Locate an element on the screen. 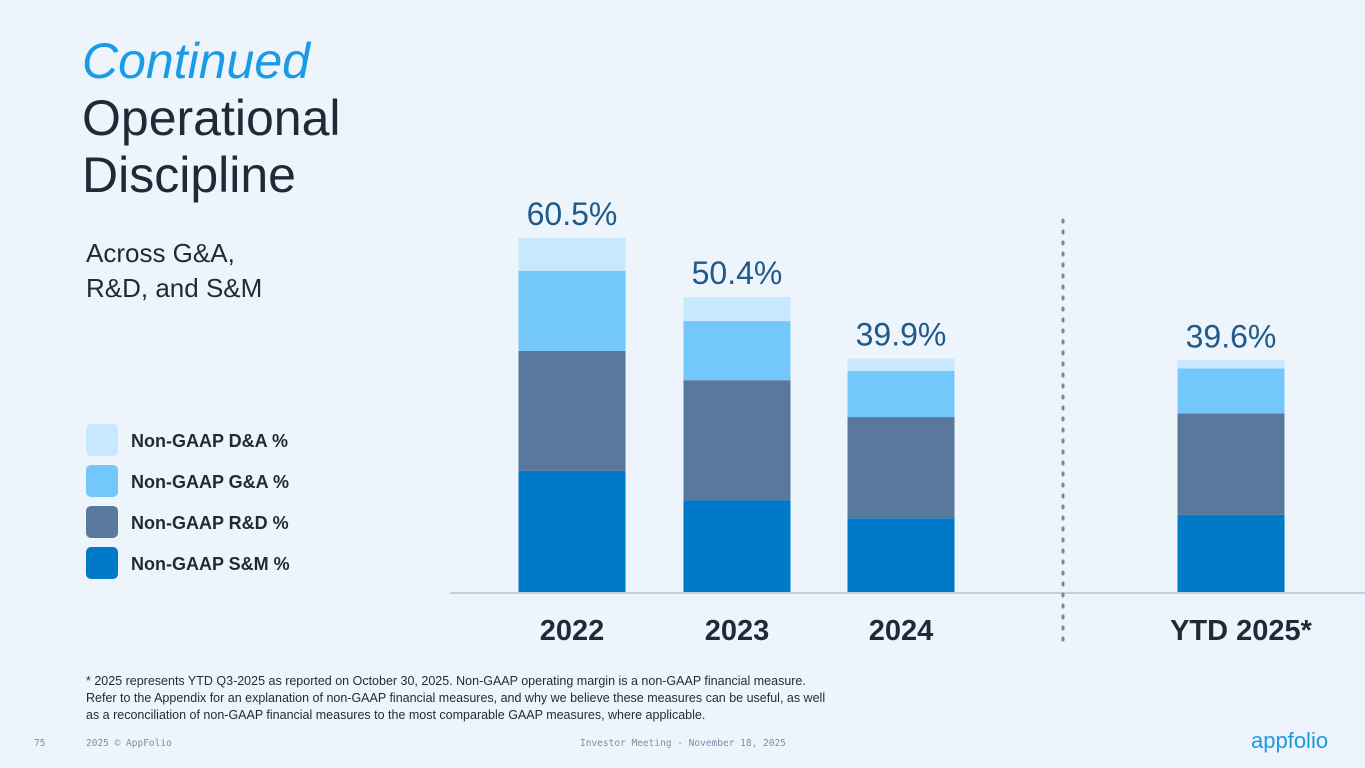 The height and width of the screenshot is (768, 1365). x-tick-label: YTD 2025* is located at coordinates (1241, 631).